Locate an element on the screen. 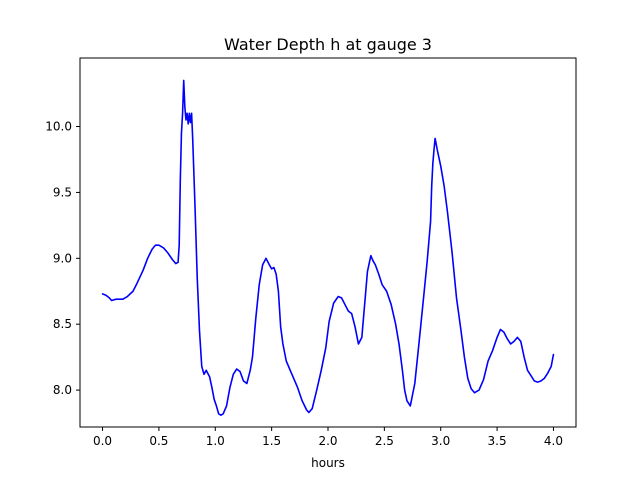  x-tick-label: 1.5 is located at coordinates (271, 441).